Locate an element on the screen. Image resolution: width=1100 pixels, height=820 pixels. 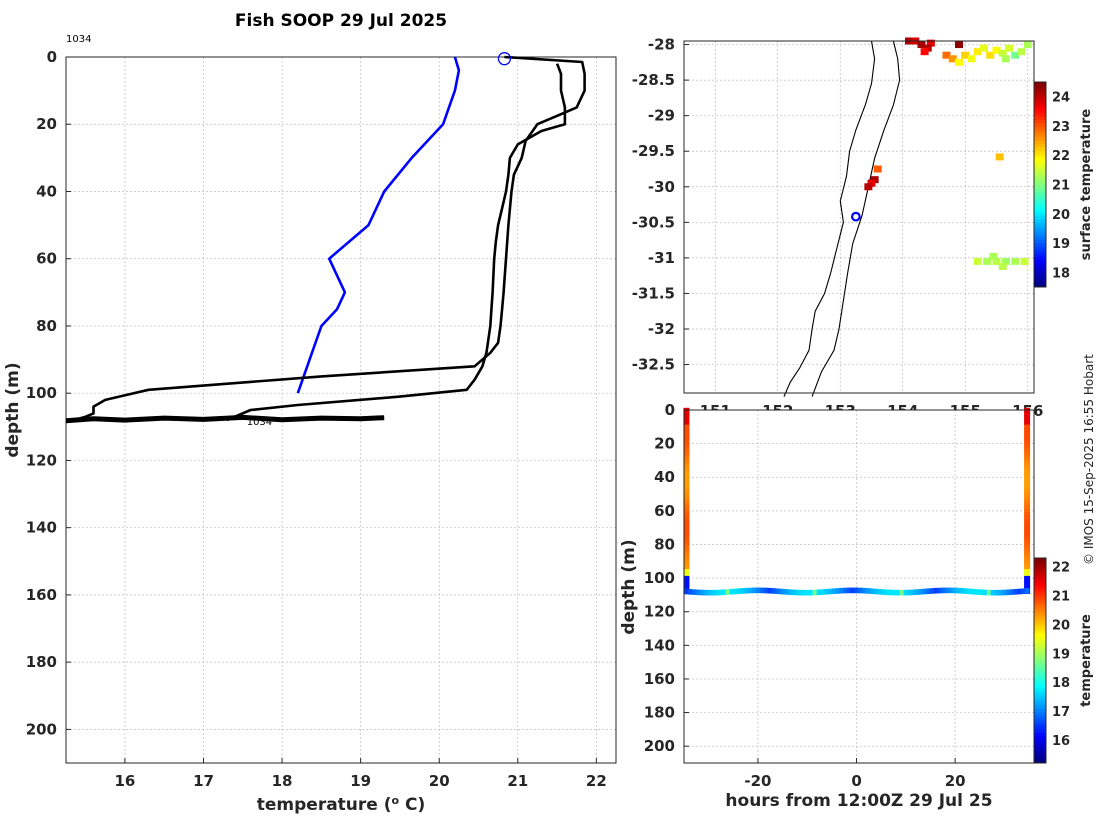
colorbar-tick-label: 16 is located at coordinates (1061, 741).